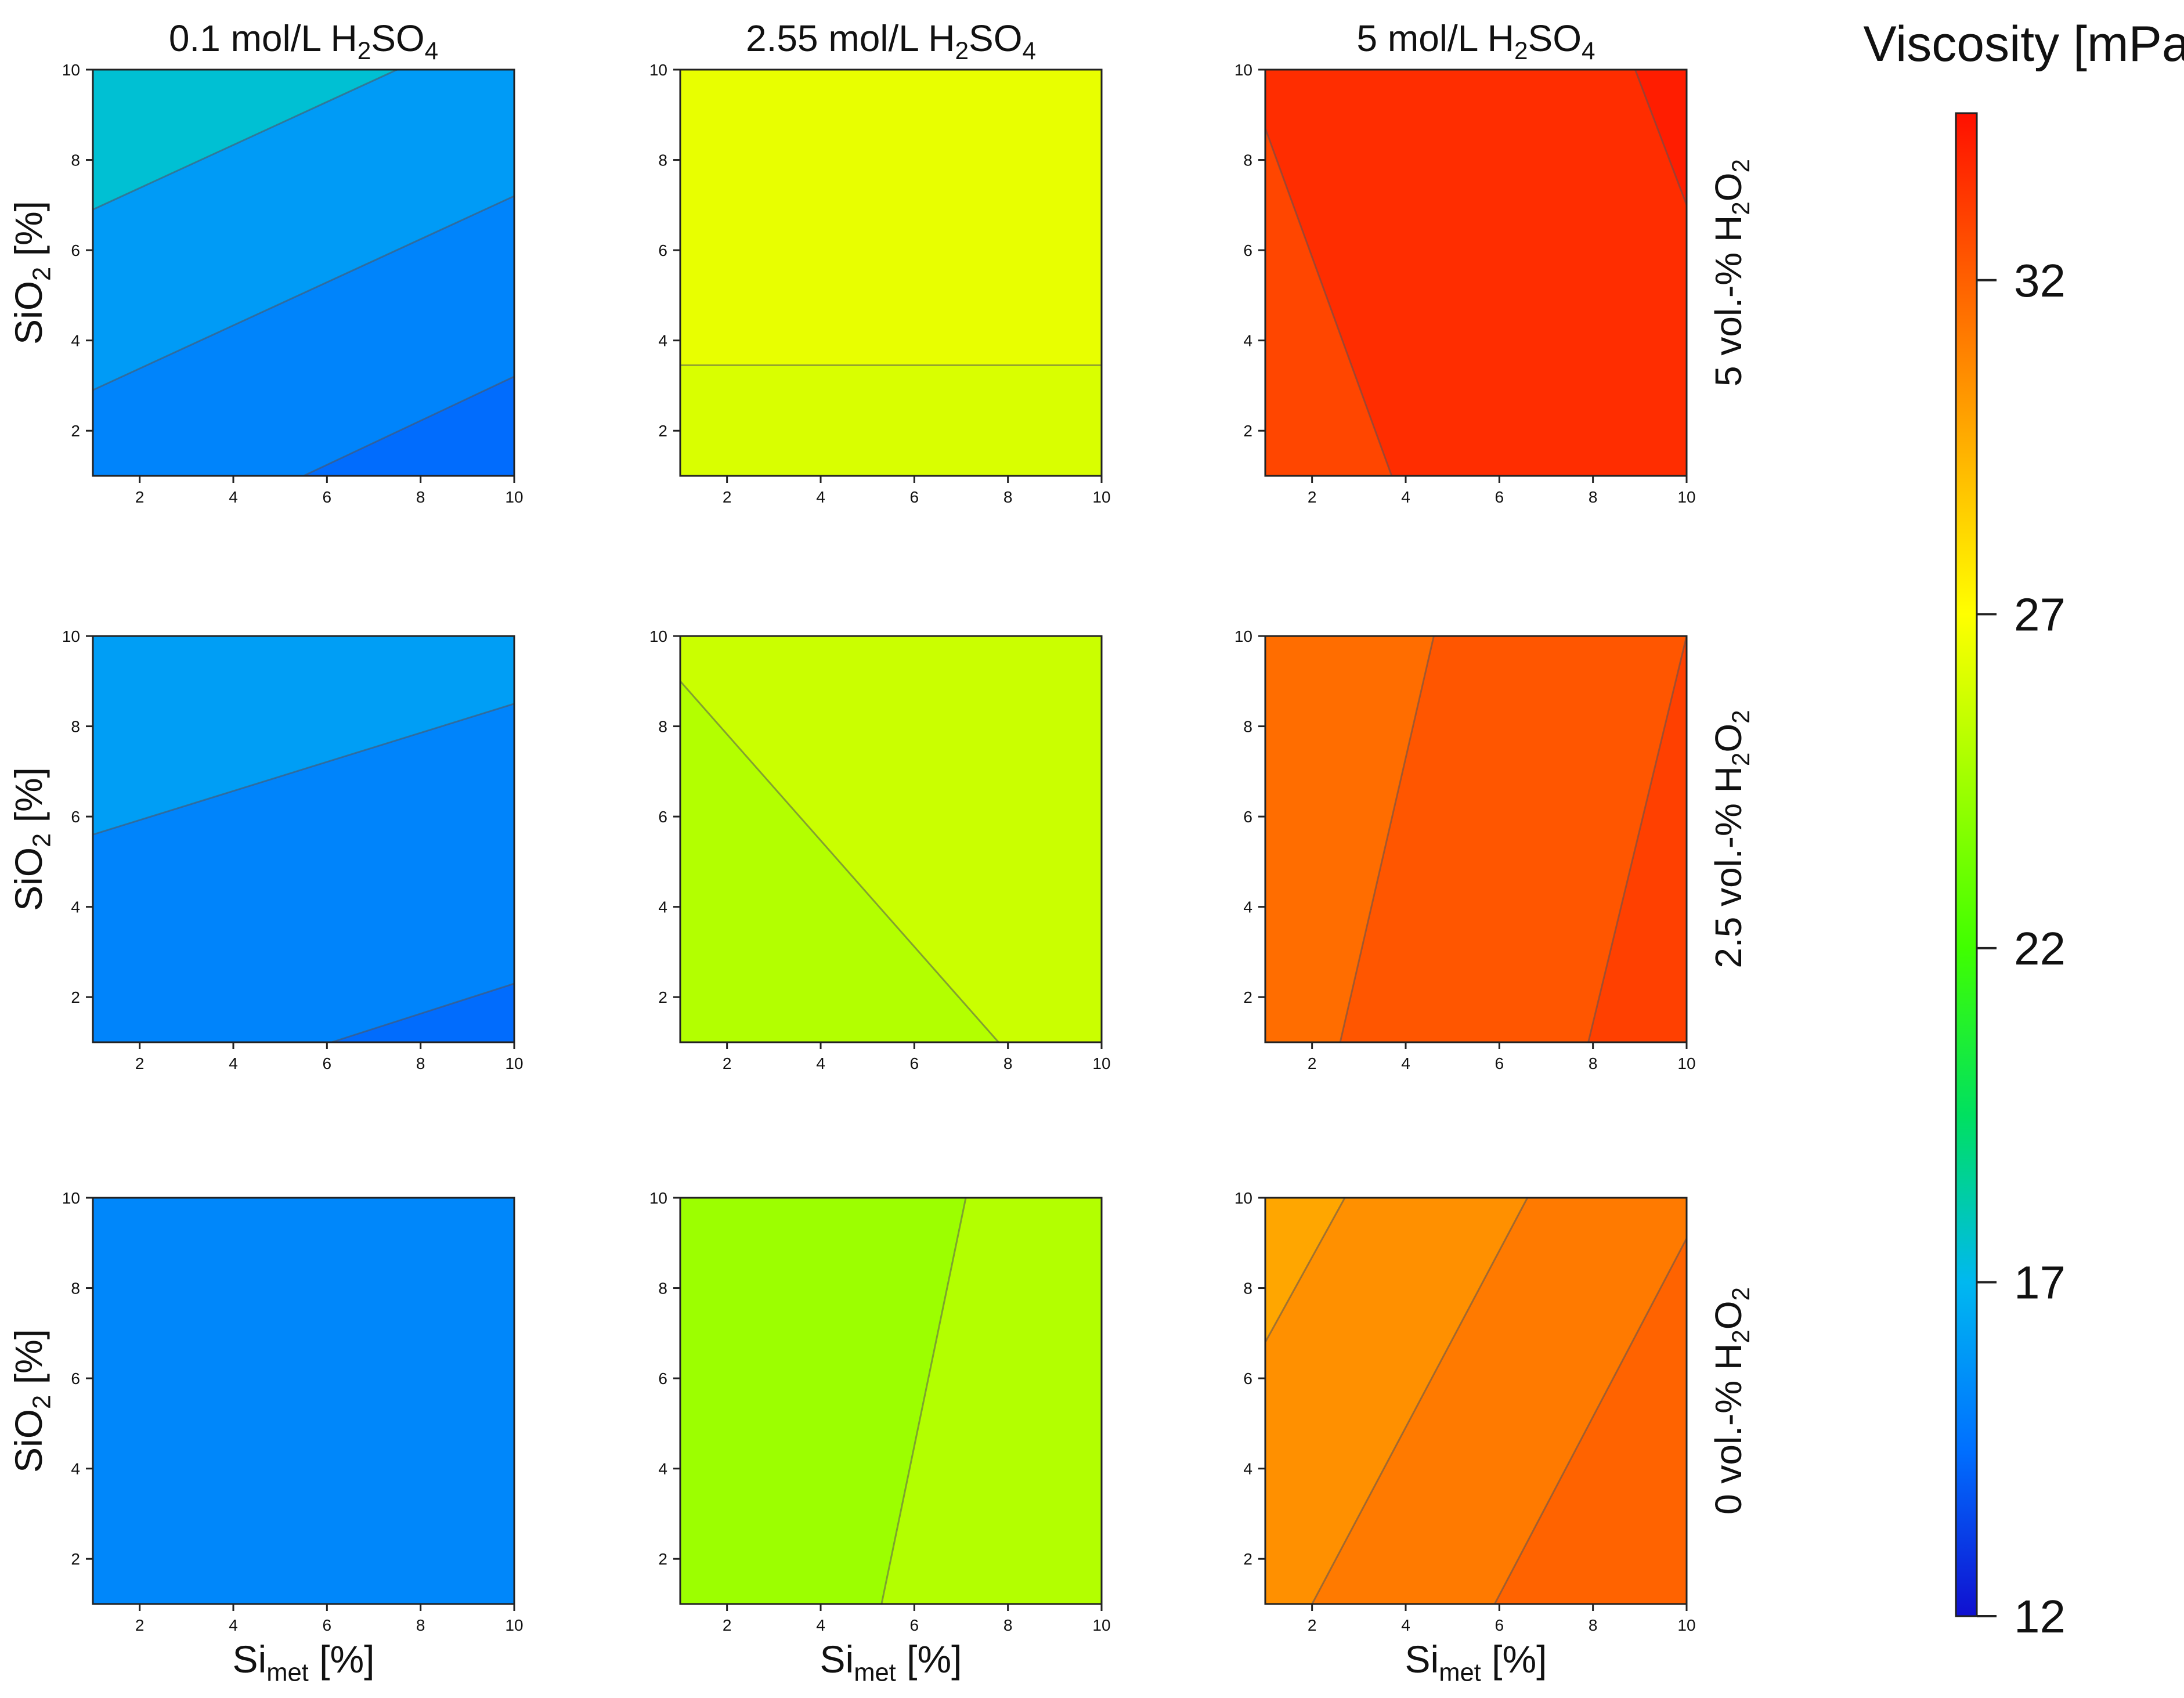 The width and height of the screenshot is (2184, 1698). I want to click on colorbar: Viscosity [mPas] 12 17 22 27 32, so click(2024, 829).